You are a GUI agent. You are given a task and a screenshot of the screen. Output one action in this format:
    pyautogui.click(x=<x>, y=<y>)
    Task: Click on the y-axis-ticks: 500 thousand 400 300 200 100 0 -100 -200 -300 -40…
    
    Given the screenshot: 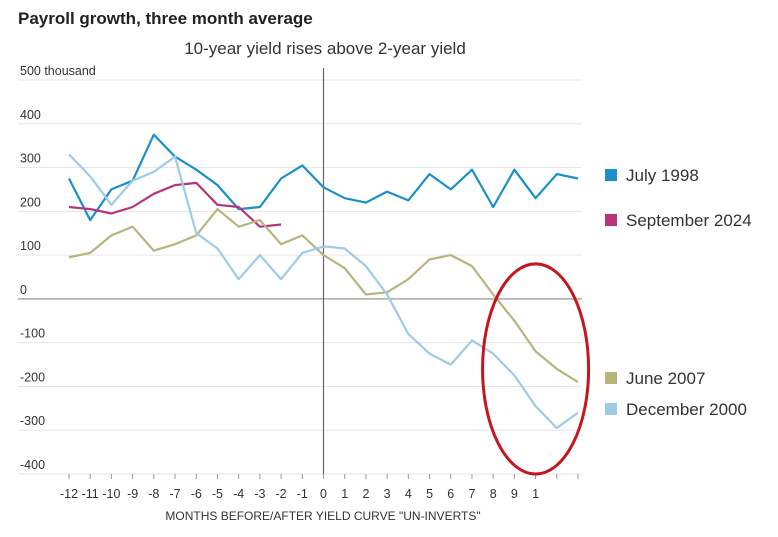 What is the action you would take?
    pyautogui.click(x=58, y=268)
    